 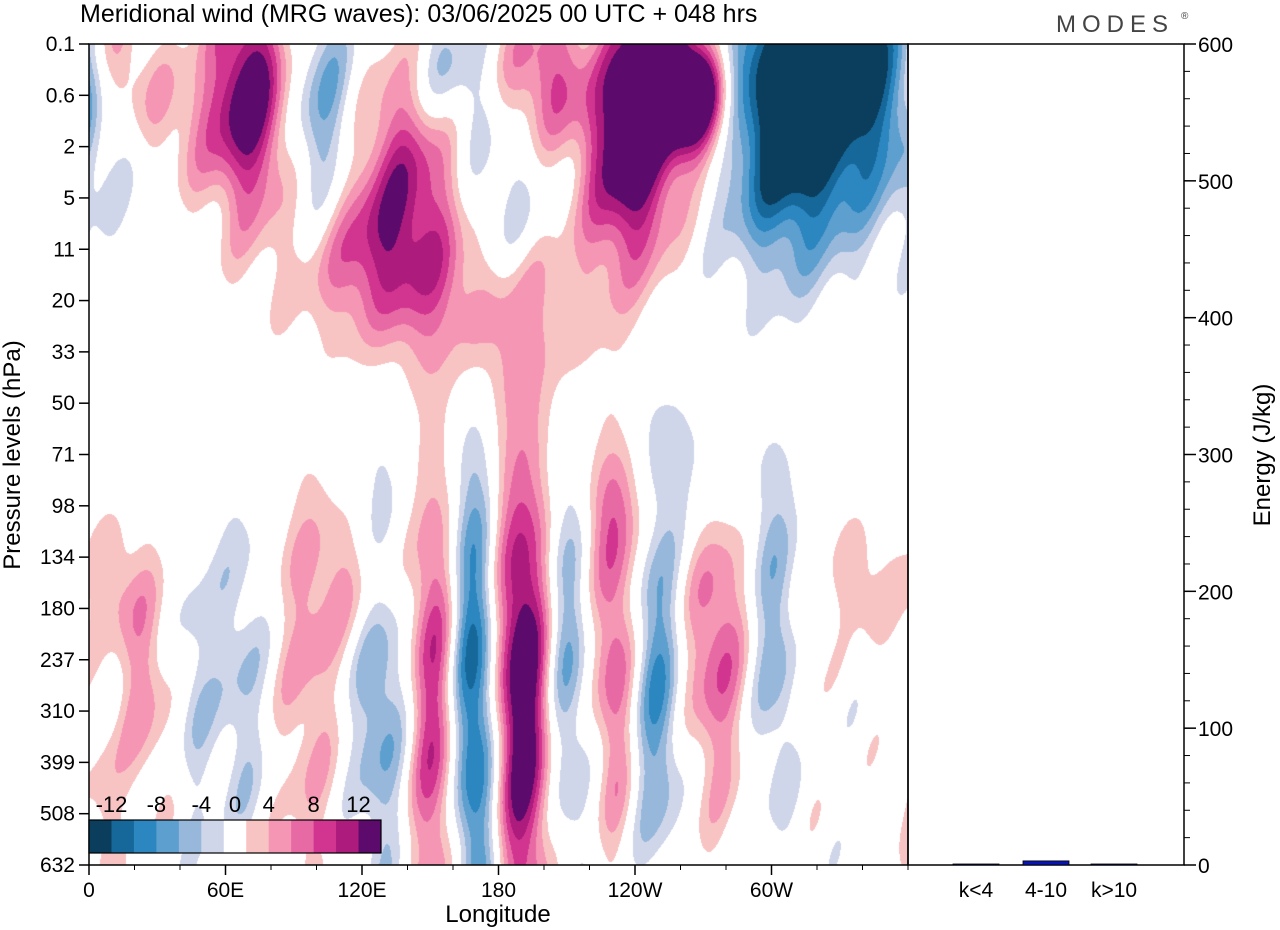 What do you see at coordinates (89, 890) in the screenshot?
I see `x-tick-label: 0` at bounding box center [89, 890].